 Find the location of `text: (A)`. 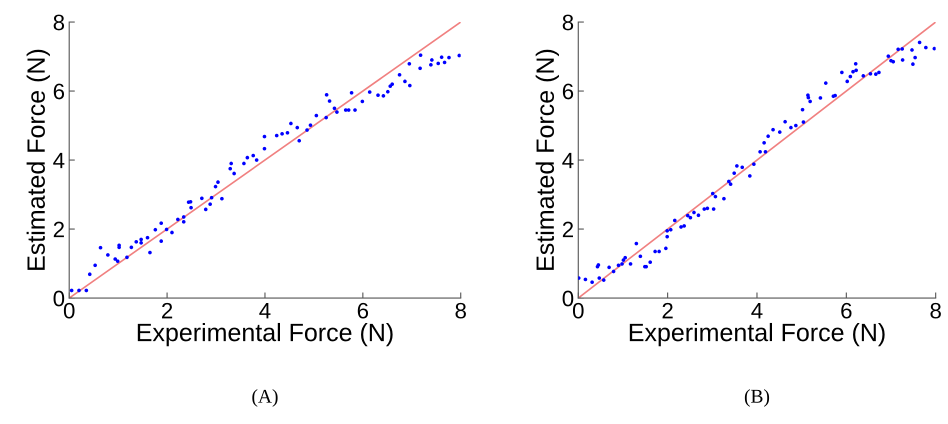

text: (A) is located at coordinates (265, 398).